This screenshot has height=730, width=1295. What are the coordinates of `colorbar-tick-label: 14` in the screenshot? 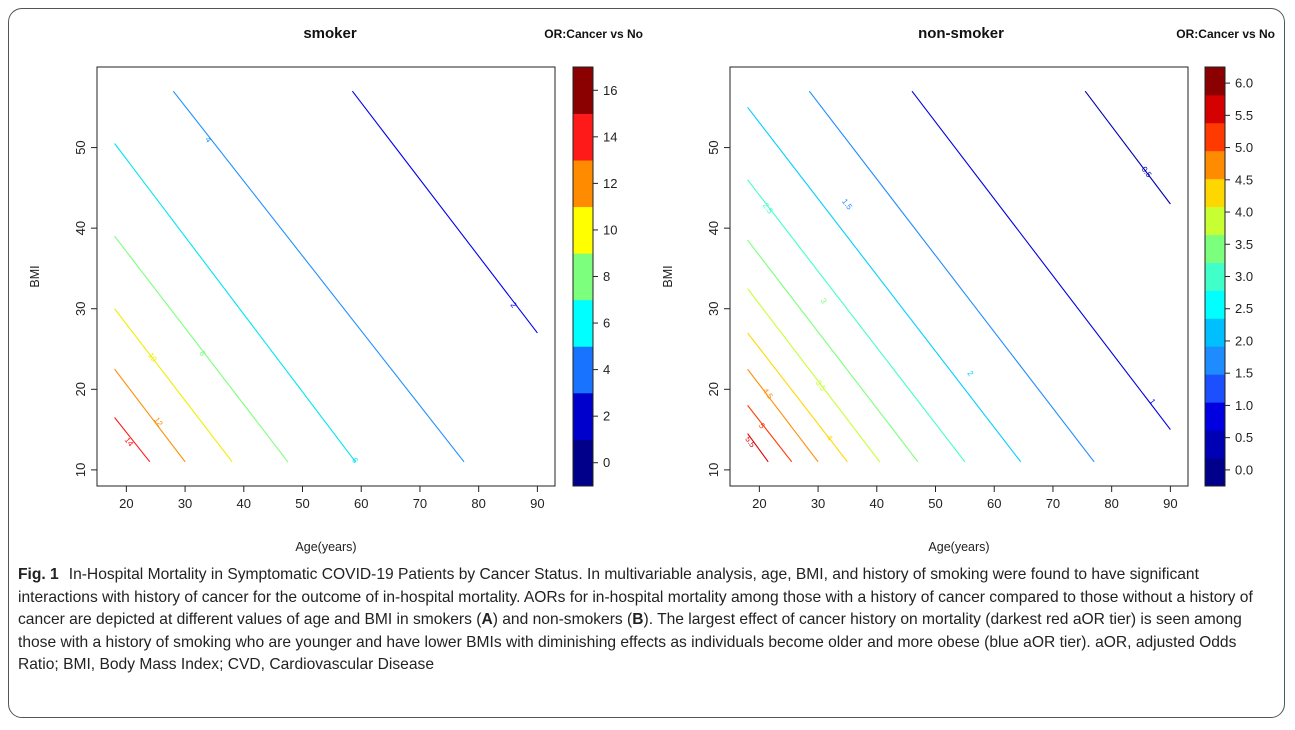 It's located at (610, 136).